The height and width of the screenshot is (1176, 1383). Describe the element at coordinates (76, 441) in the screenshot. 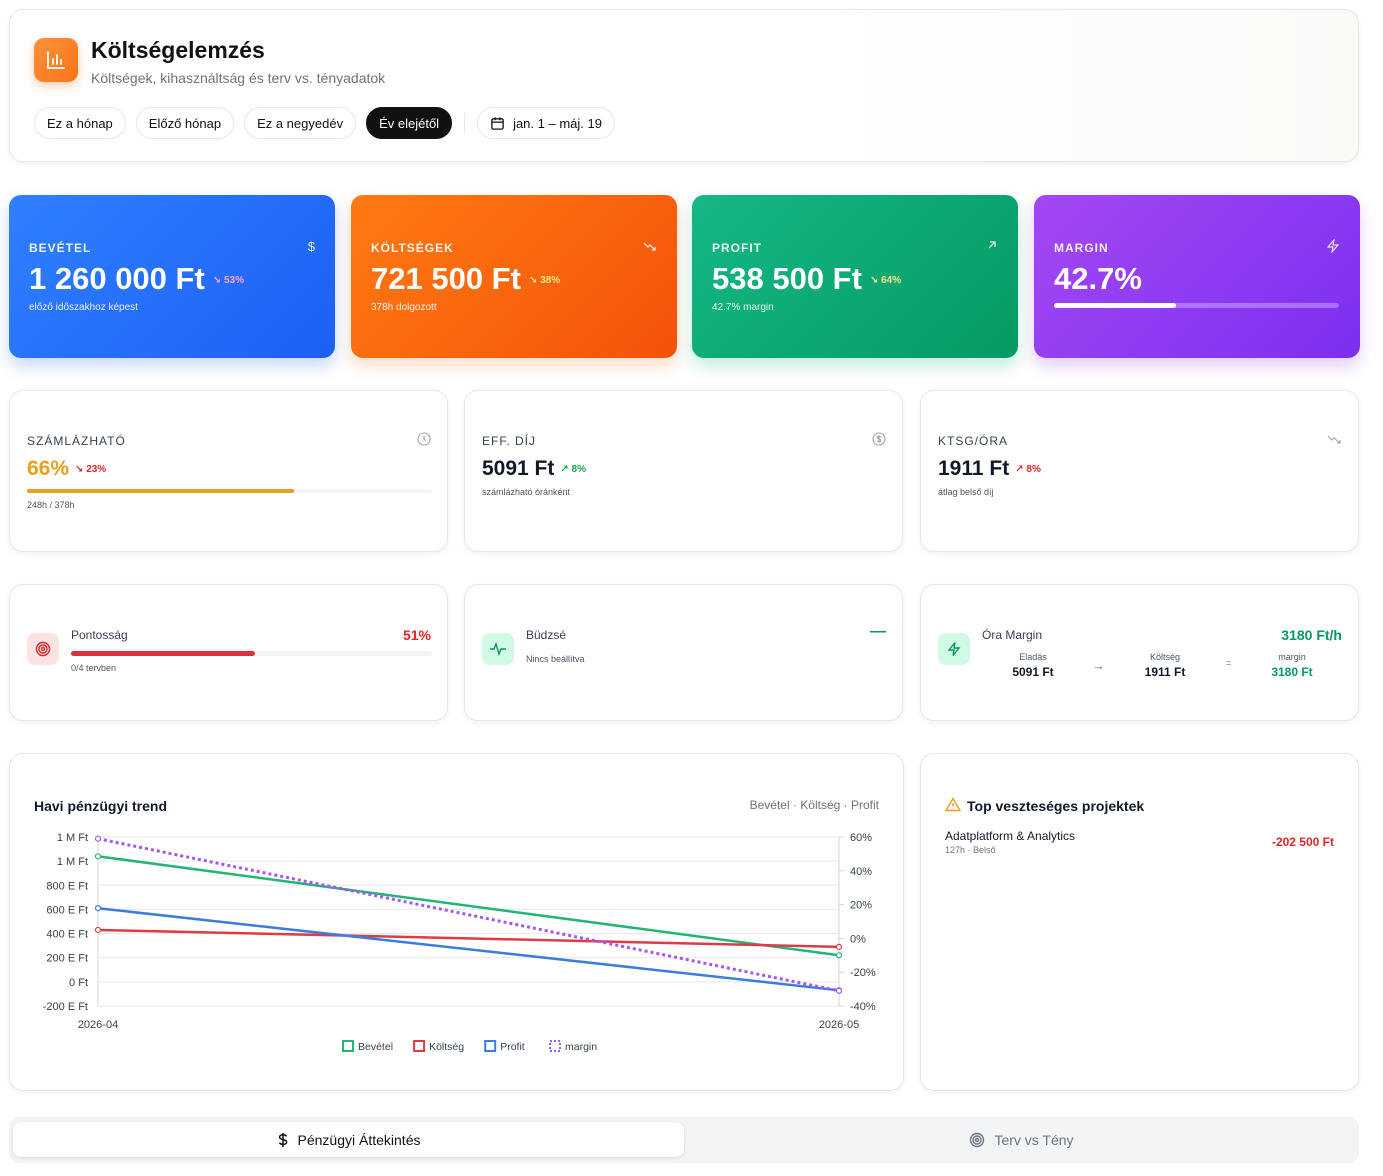

I see `stat-label: SZÁMLÁZHATÓ` at that location.